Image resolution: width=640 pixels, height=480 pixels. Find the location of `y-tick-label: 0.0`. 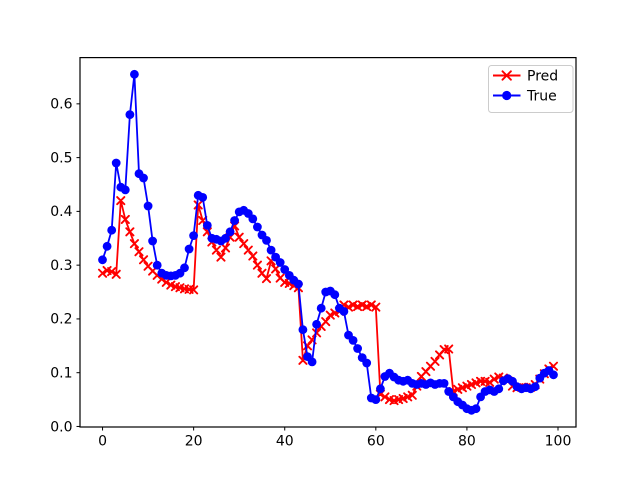

y-tick-label: 0.0 is located at coordinates (61, 427).